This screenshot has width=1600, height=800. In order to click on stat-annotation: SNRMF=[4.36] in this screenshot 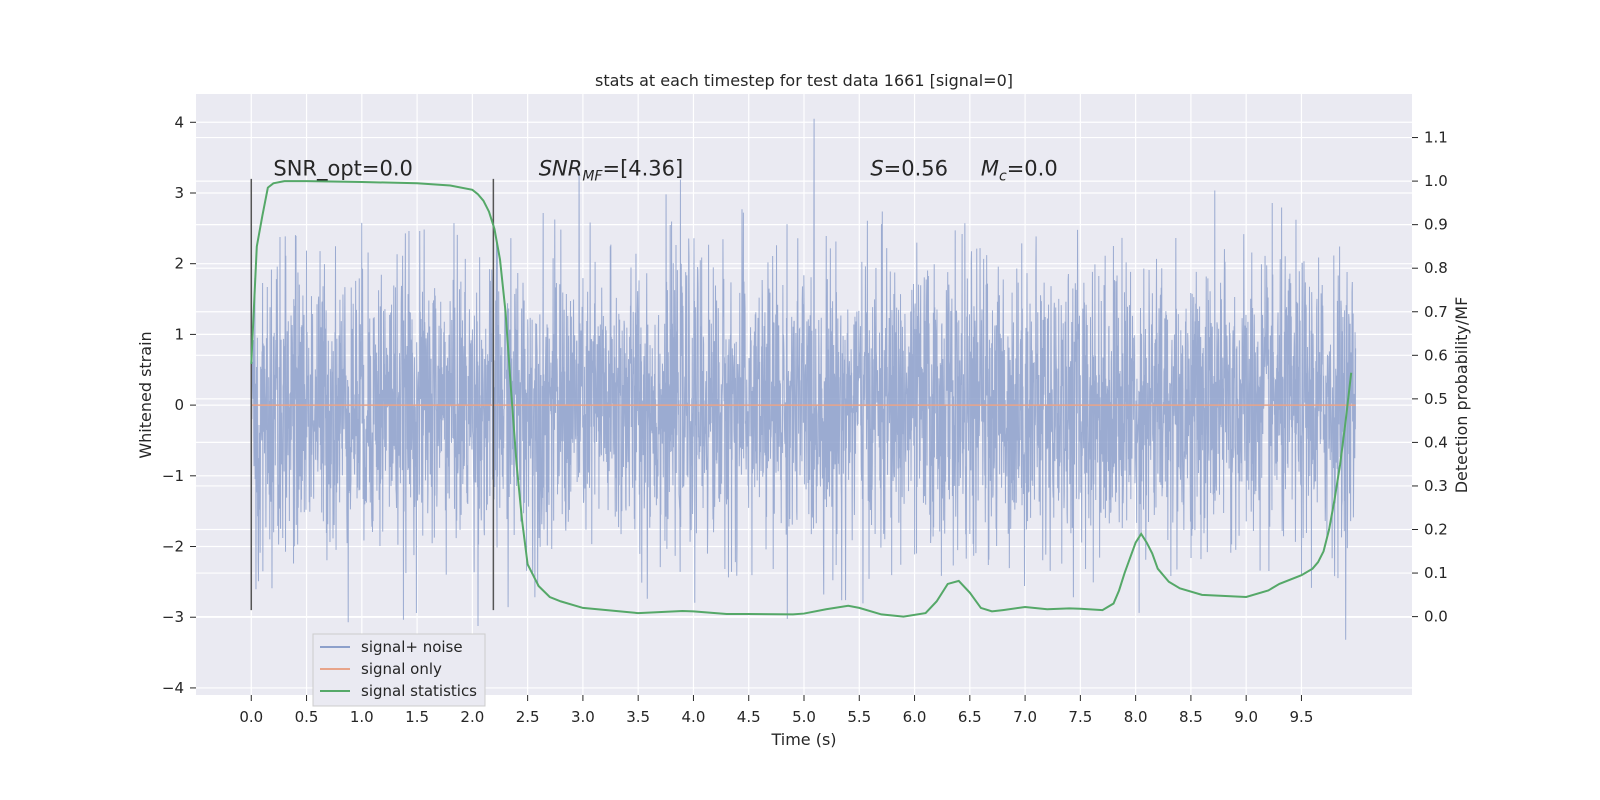, I will do `click(611, 170)`.